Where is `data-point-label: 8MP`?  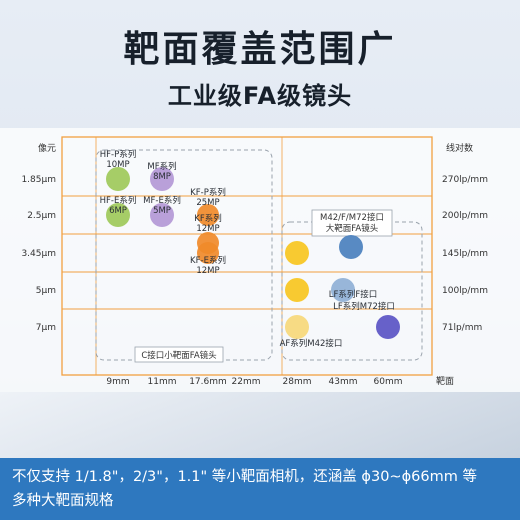
data-point-label: 8MP is located at coordinates (162, 177).